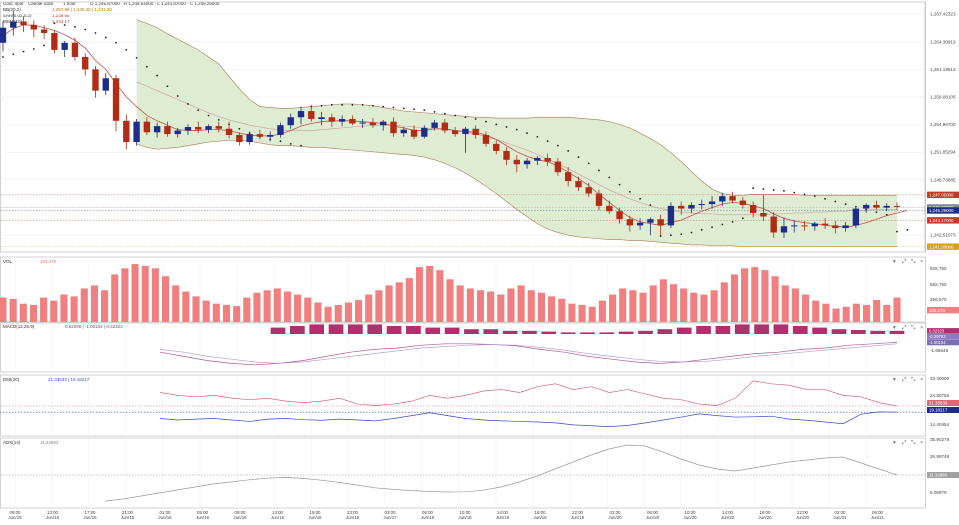  I want to click on dmi-tick-label: 33.40000, so click(940, 378).